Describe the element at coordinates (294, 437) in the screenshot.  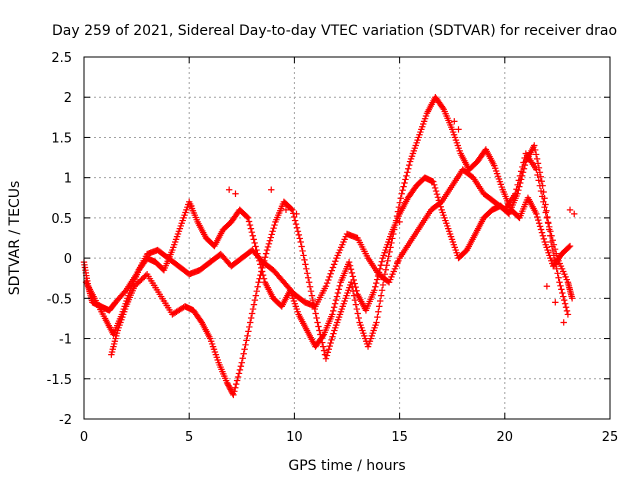
I see `x-tick-label: 10` at that location.